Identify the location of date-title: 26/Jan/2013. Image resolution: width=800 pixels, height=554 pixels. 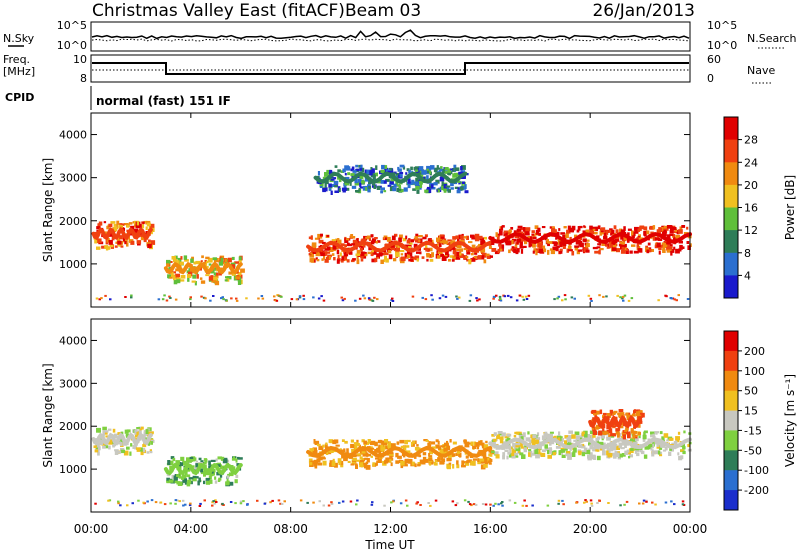
(643, 11).